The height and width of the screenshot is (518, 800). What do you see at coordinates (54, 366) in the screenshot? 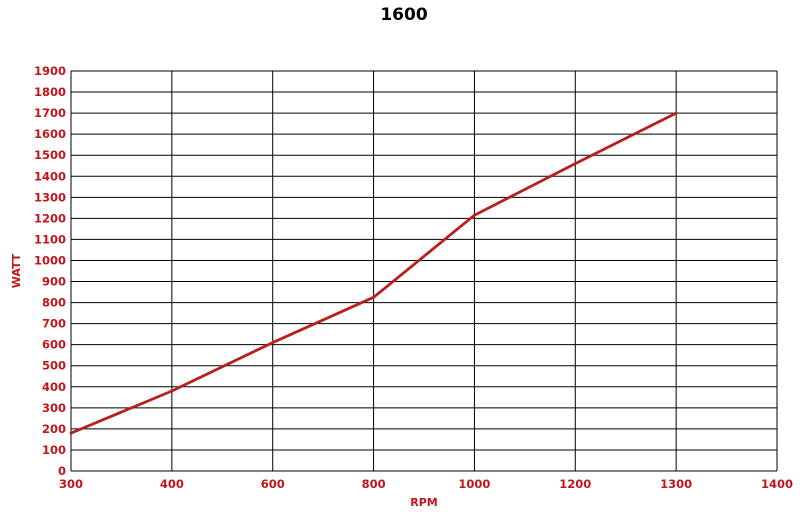
I see `y-tick-label: 500` at bounding box center [54, 366].